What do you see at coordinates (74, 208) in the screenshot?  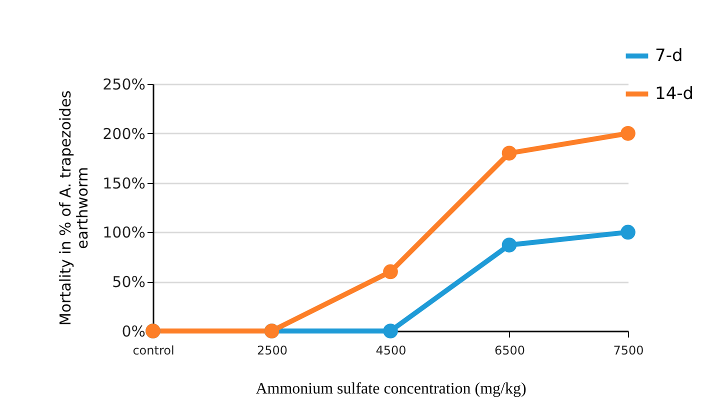 I see `y-axis-title: Mortality in % of A. trapezoides earthworm` at bounding box center [74, 208].